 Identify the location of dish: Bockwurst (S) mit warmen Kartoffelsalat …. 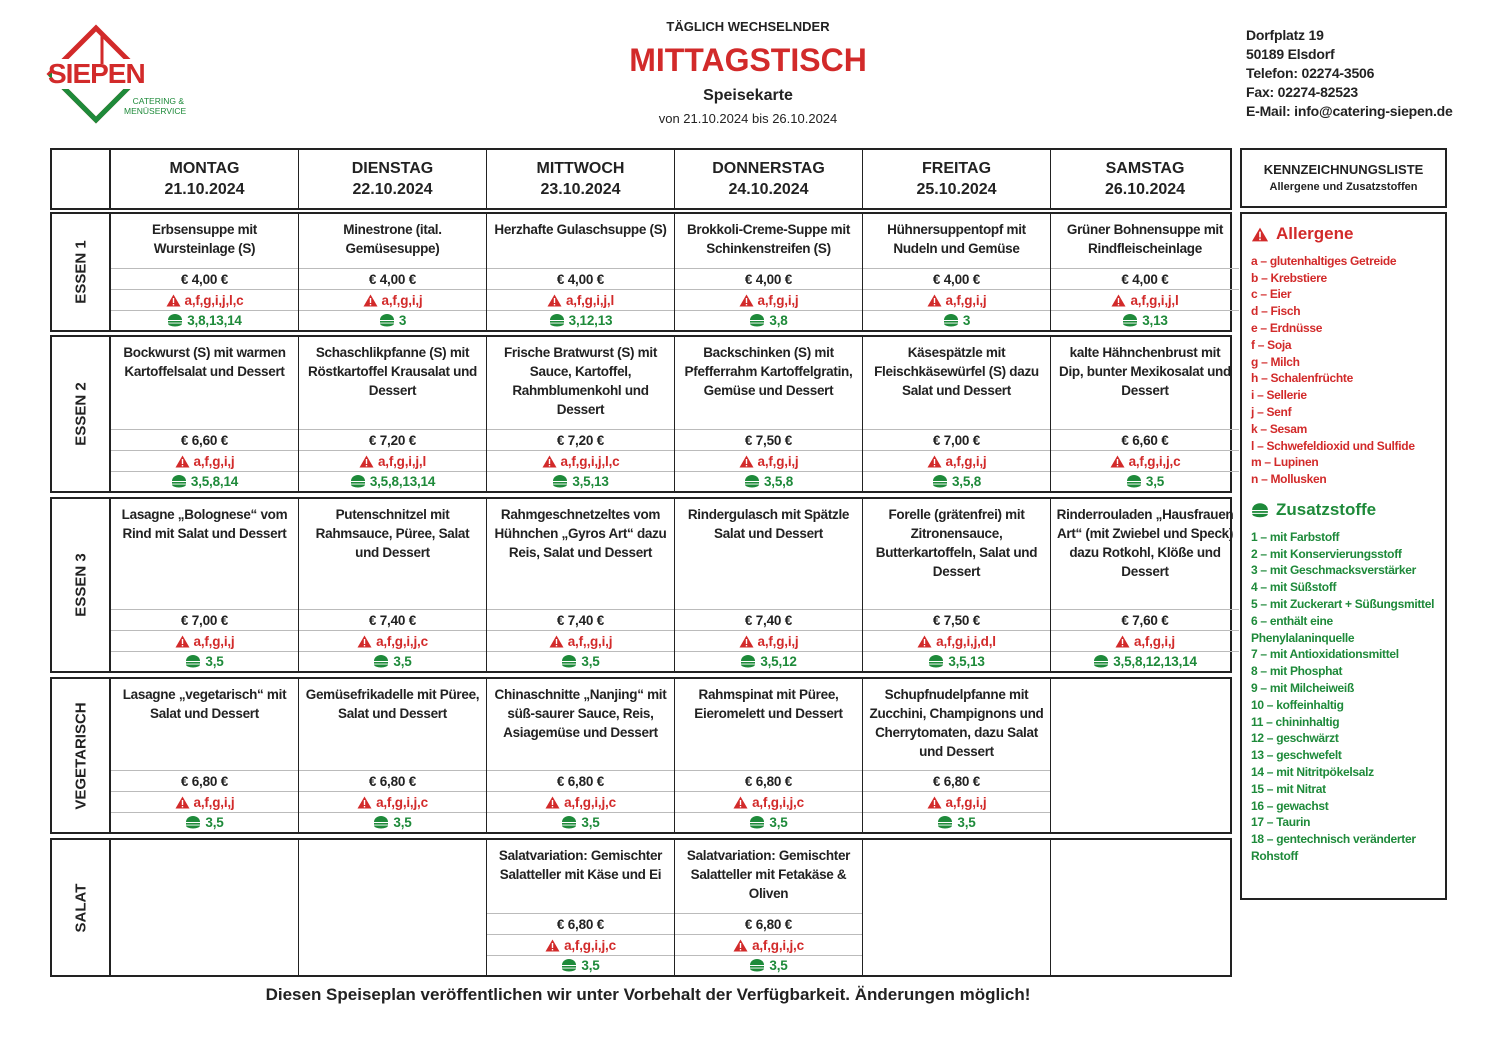
(204, 362).